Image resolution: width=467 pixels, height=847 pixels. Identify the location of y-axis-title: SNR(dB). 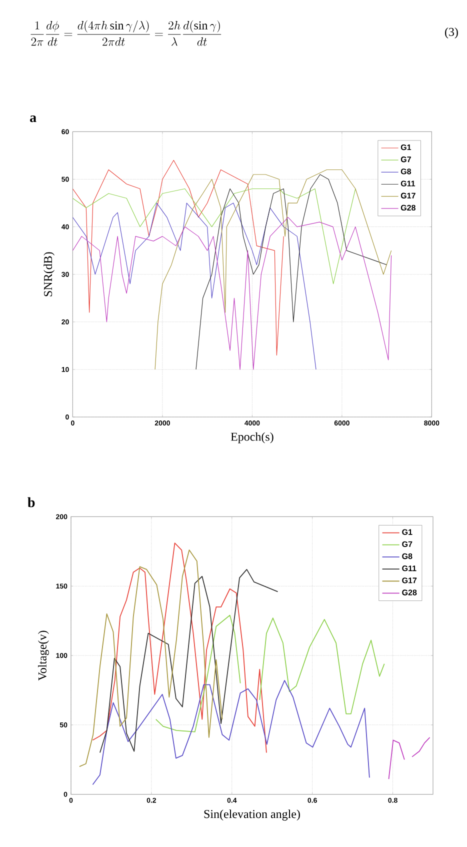
(49, 274).